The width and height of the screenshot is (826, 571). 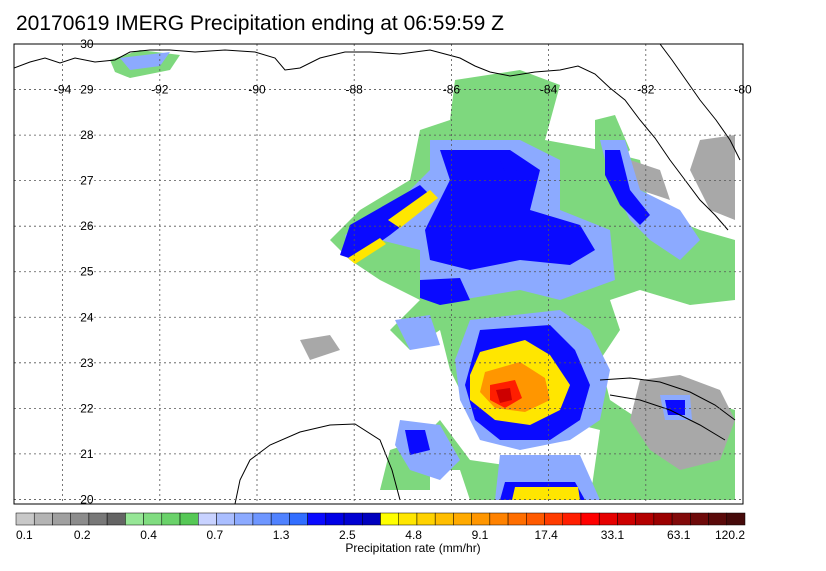 What do you see at coordinates (87, 363) in the screenshot?
I see `latitude-label: 23` at bounding box center [87, 363].